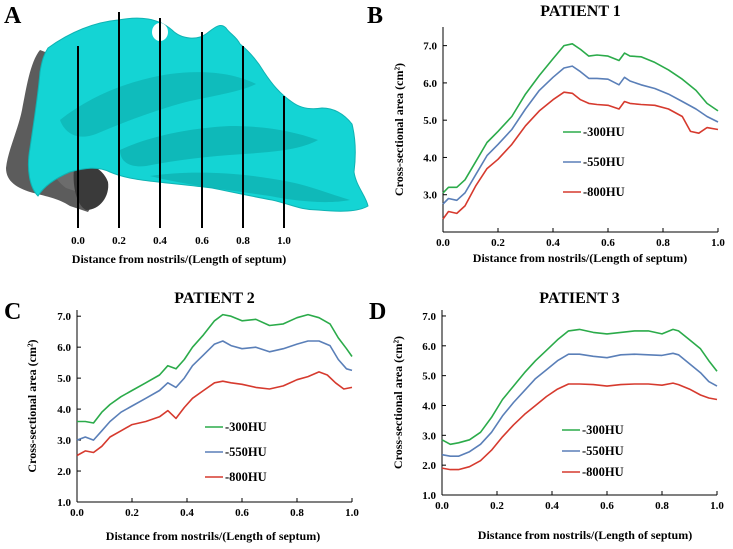 The width and height of the screenshot is (733, 549). Describe the element at coordinates (219, 146) in the screenshot. I see `model-shading-middle` at that location.